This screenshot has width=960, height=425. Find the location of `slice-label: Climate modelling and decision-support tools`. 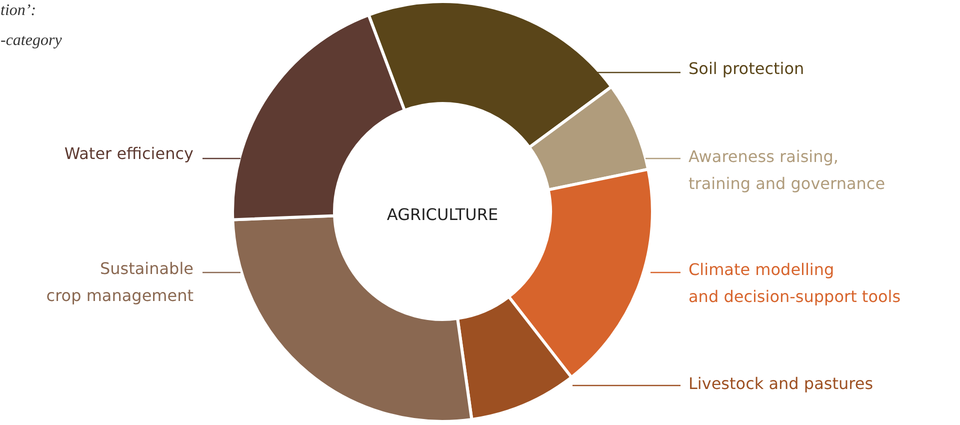

slice-label: Climate modelling and decision-support tools is located at coordinates (794, 283).